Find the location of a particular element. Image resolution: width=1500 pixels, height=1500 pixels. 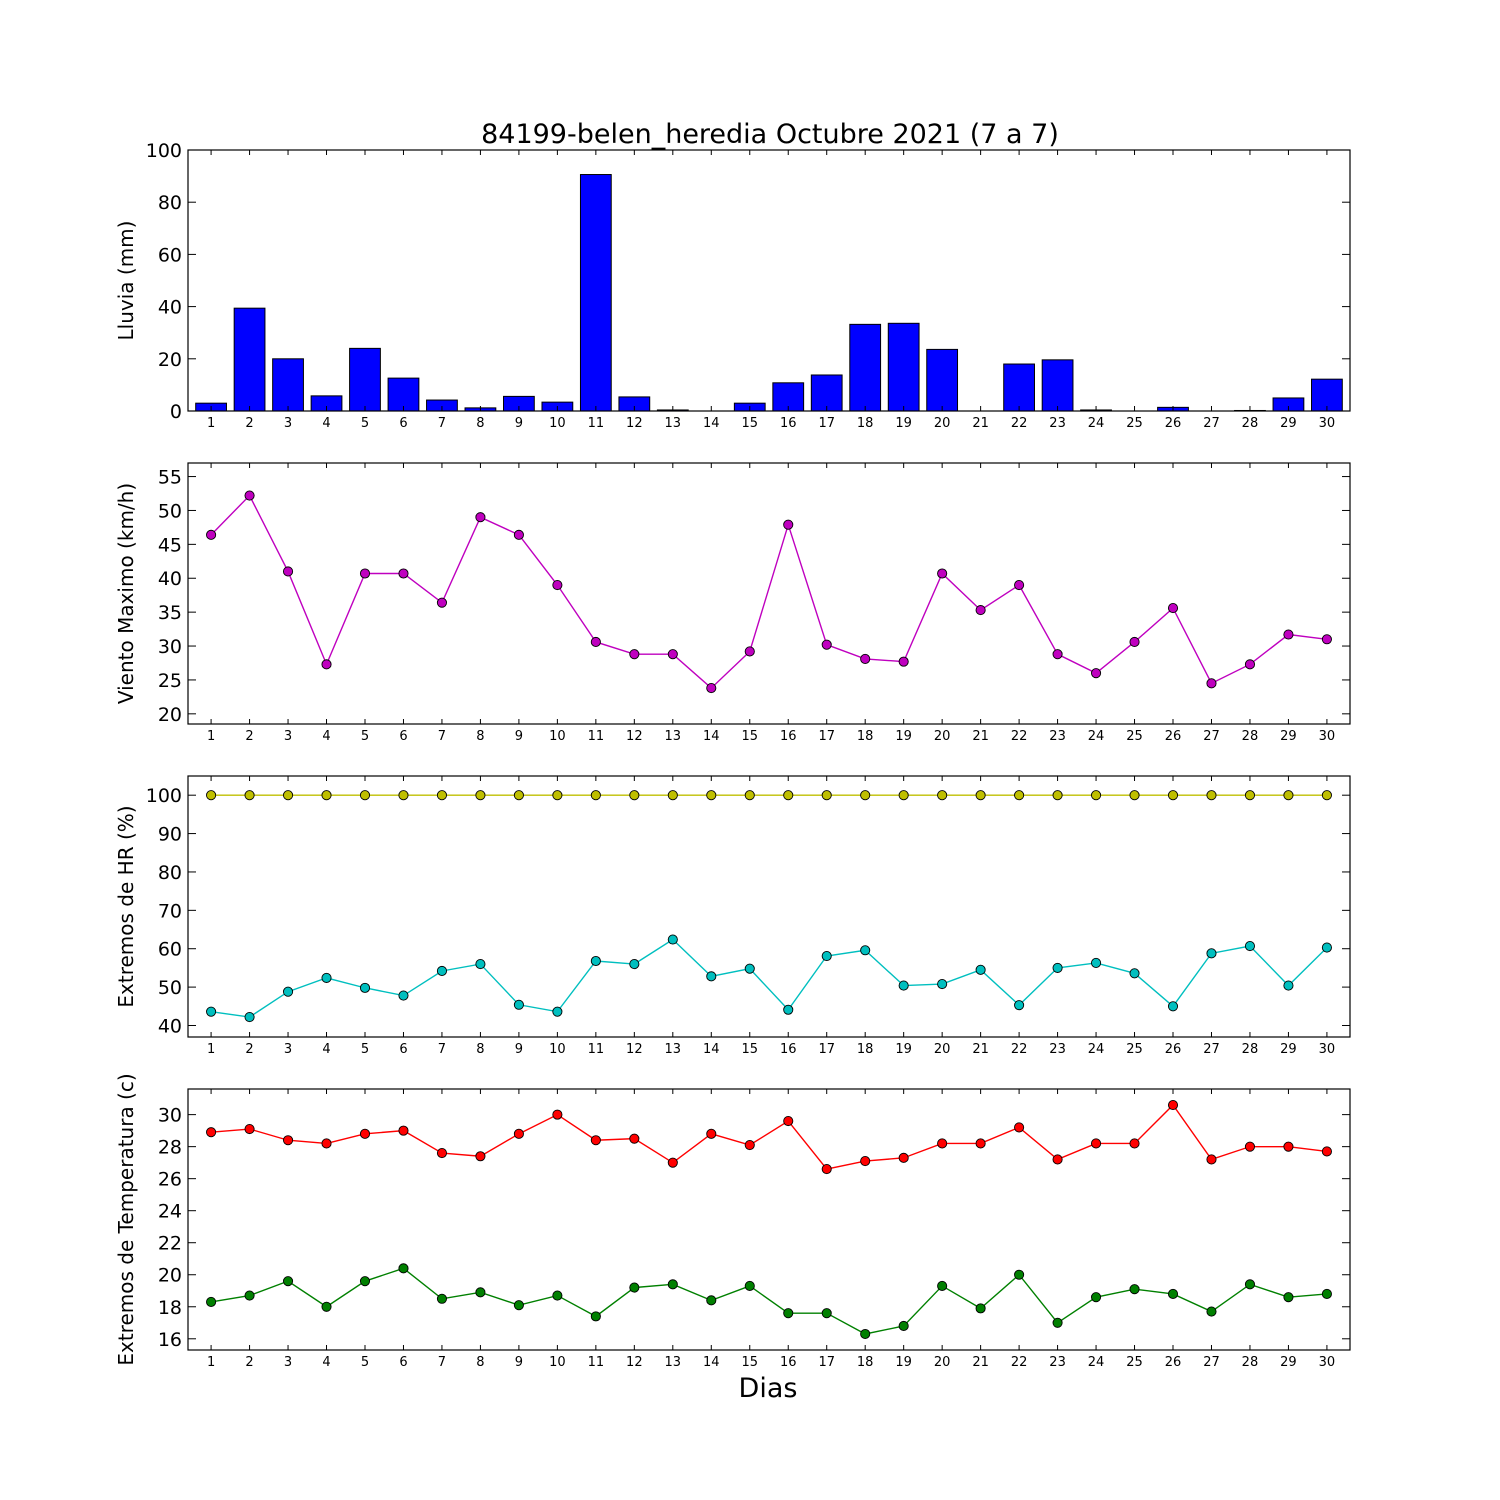

humidity-ytick-label-70: 70 is located at coordinates (170, 911).